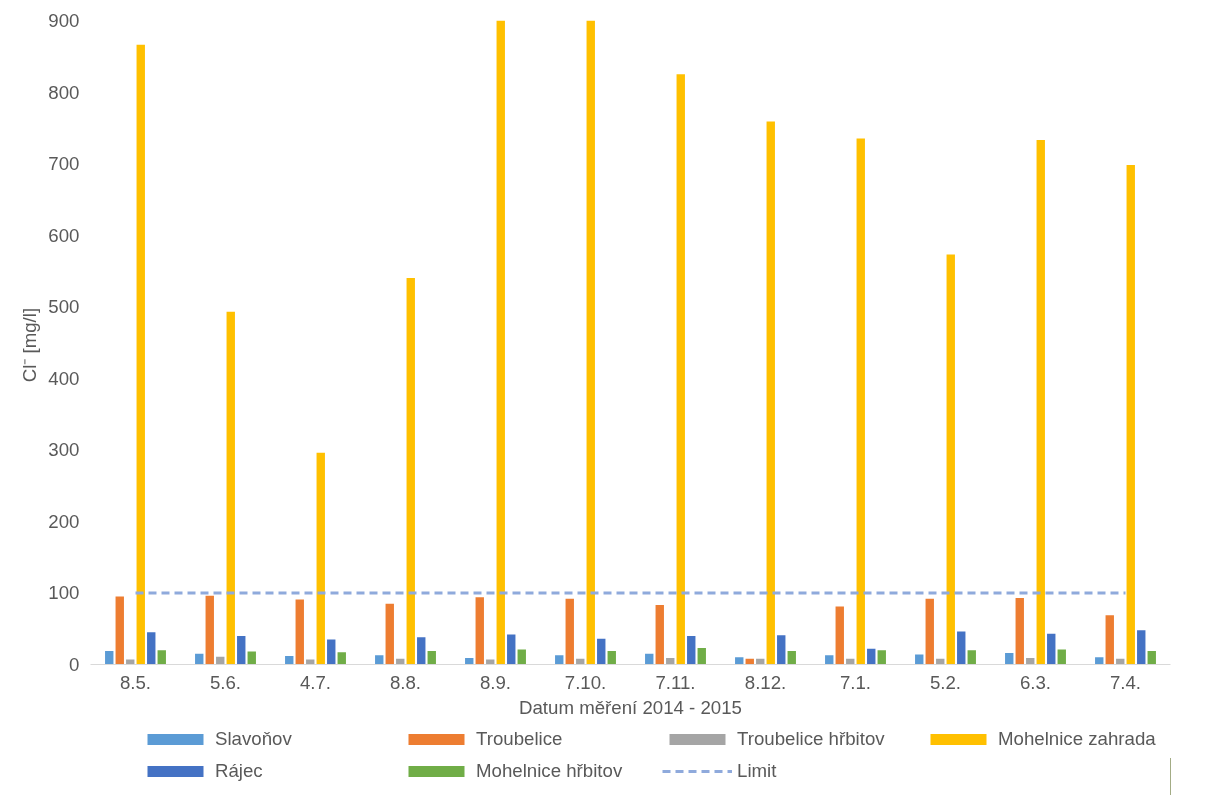 This screenshot has width=1219, height=808. I want to click on legend-label: Rájec, so click(239, 771).